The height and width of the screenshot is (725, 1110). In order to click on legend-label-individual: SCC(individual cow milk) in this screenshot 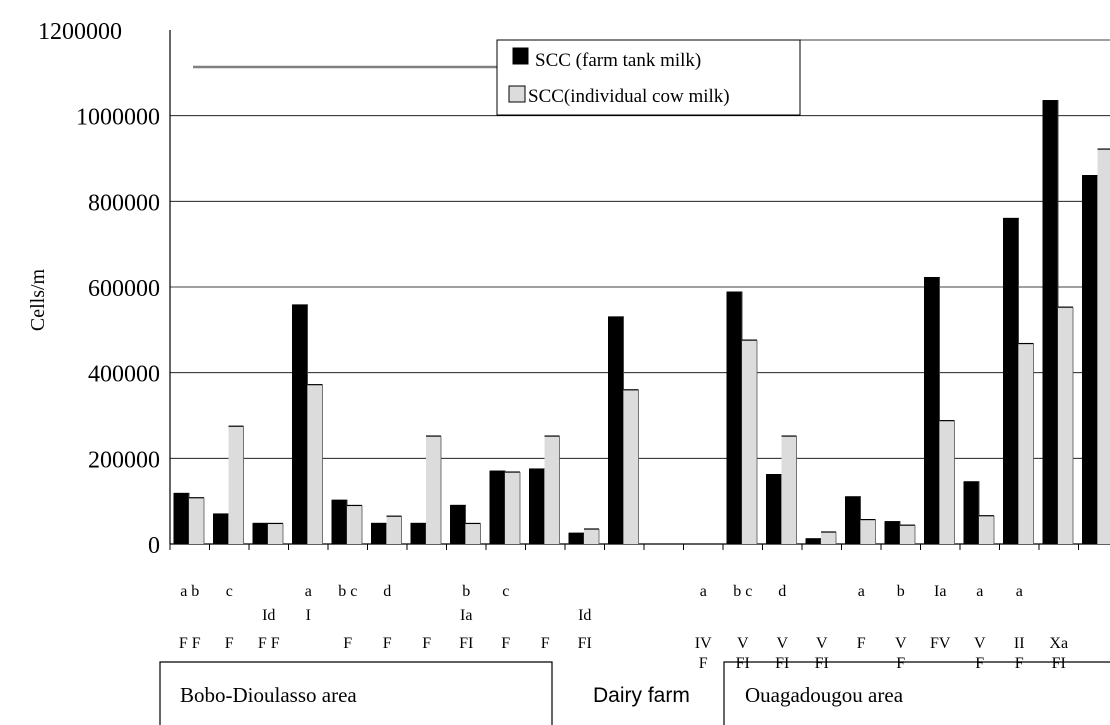, I will do `click(629, 96)`.